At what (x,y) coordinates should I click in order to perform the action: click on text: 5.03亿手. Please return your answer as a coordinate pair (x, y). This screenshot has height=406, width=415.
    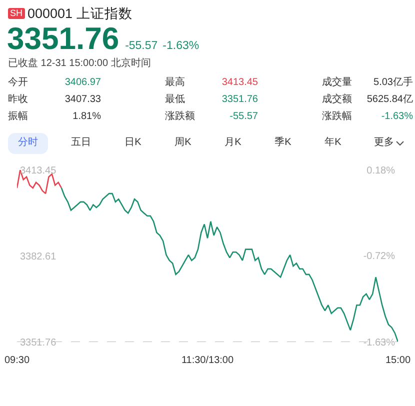
    Looking at the image, I should click on (393, 82).